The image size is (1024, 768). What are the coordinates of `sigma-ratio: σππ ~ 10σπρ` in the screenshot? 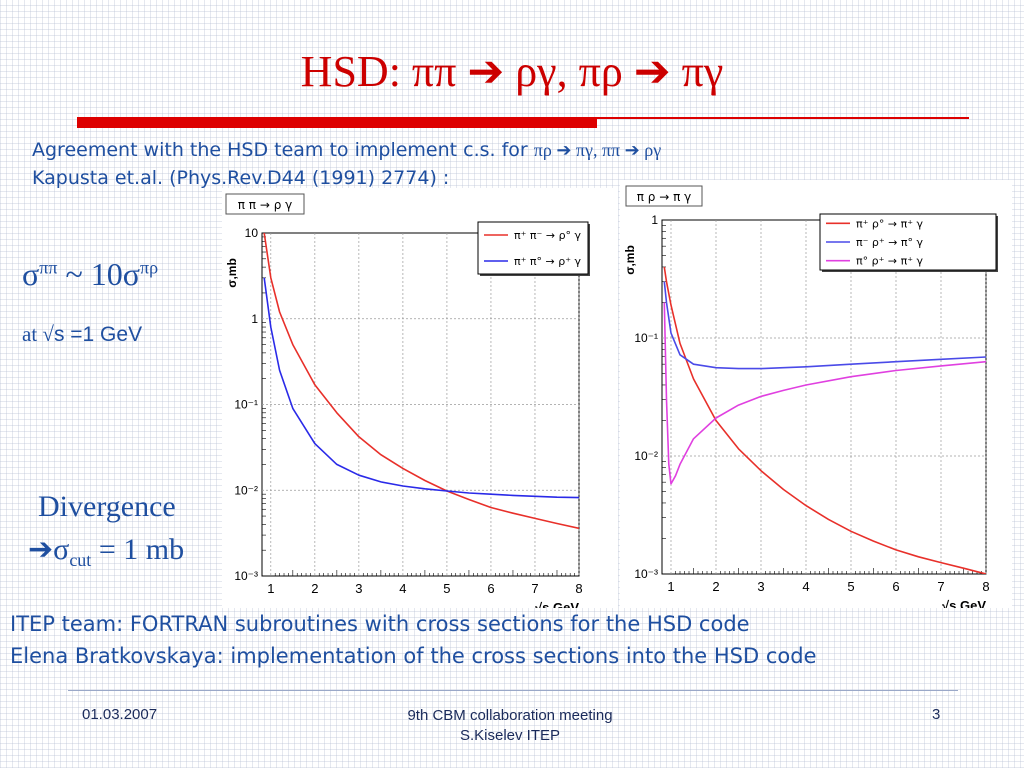 It's located at (90, 274).